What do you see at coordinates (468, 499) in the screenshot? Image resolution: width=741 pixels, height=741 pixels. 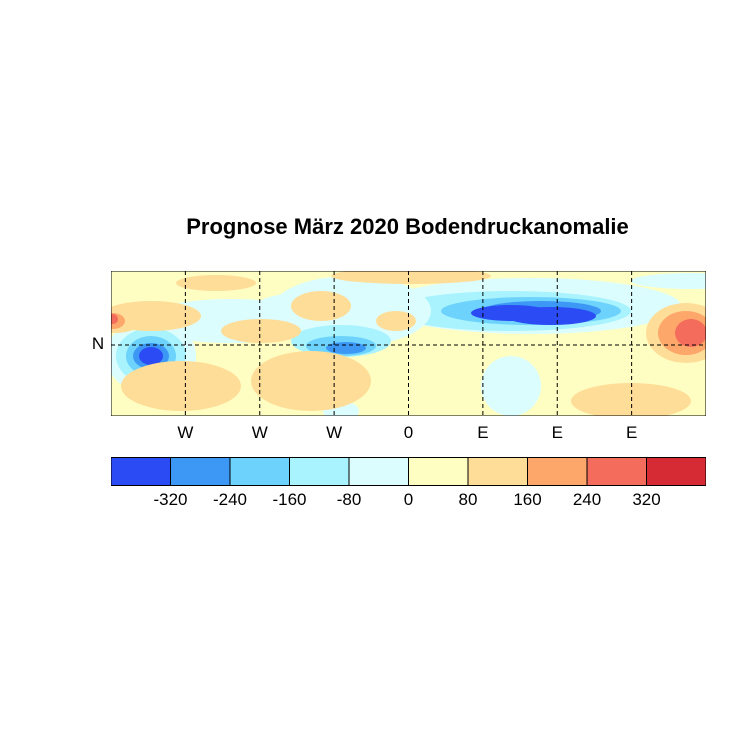 I see `colorbar-tick-label: 80` at bounding box center [468, 499].